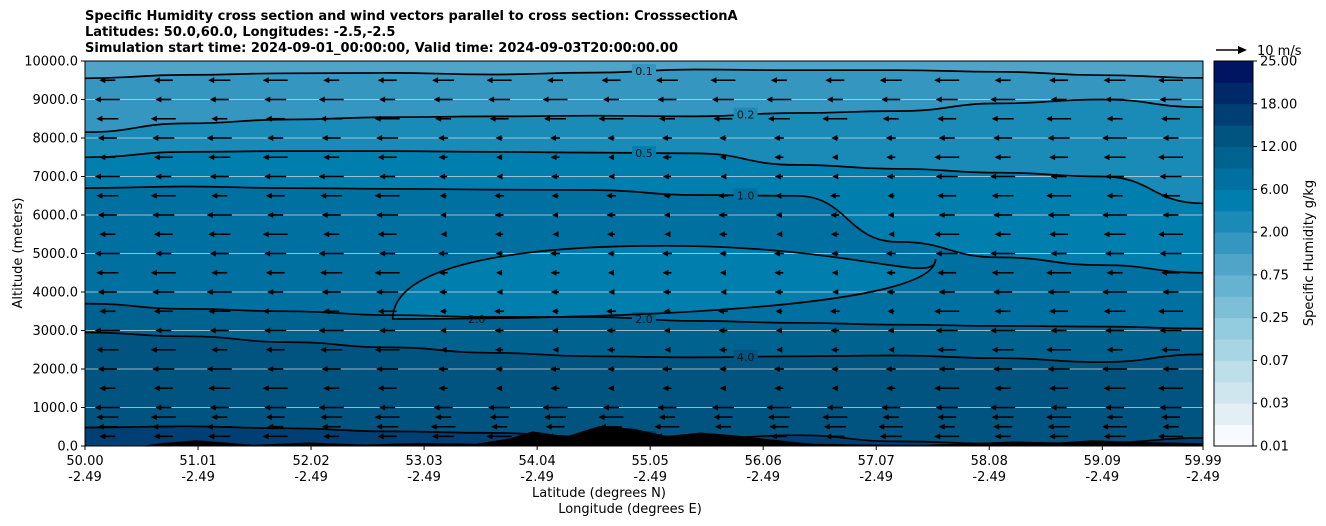 Image resolution: width=1326 pixels, height=526 pixels. What do you see at coordinates (84, 461) in the screenshot?
I see `x-tick-label-lat: 50.00` at bounding box center [84, 461].